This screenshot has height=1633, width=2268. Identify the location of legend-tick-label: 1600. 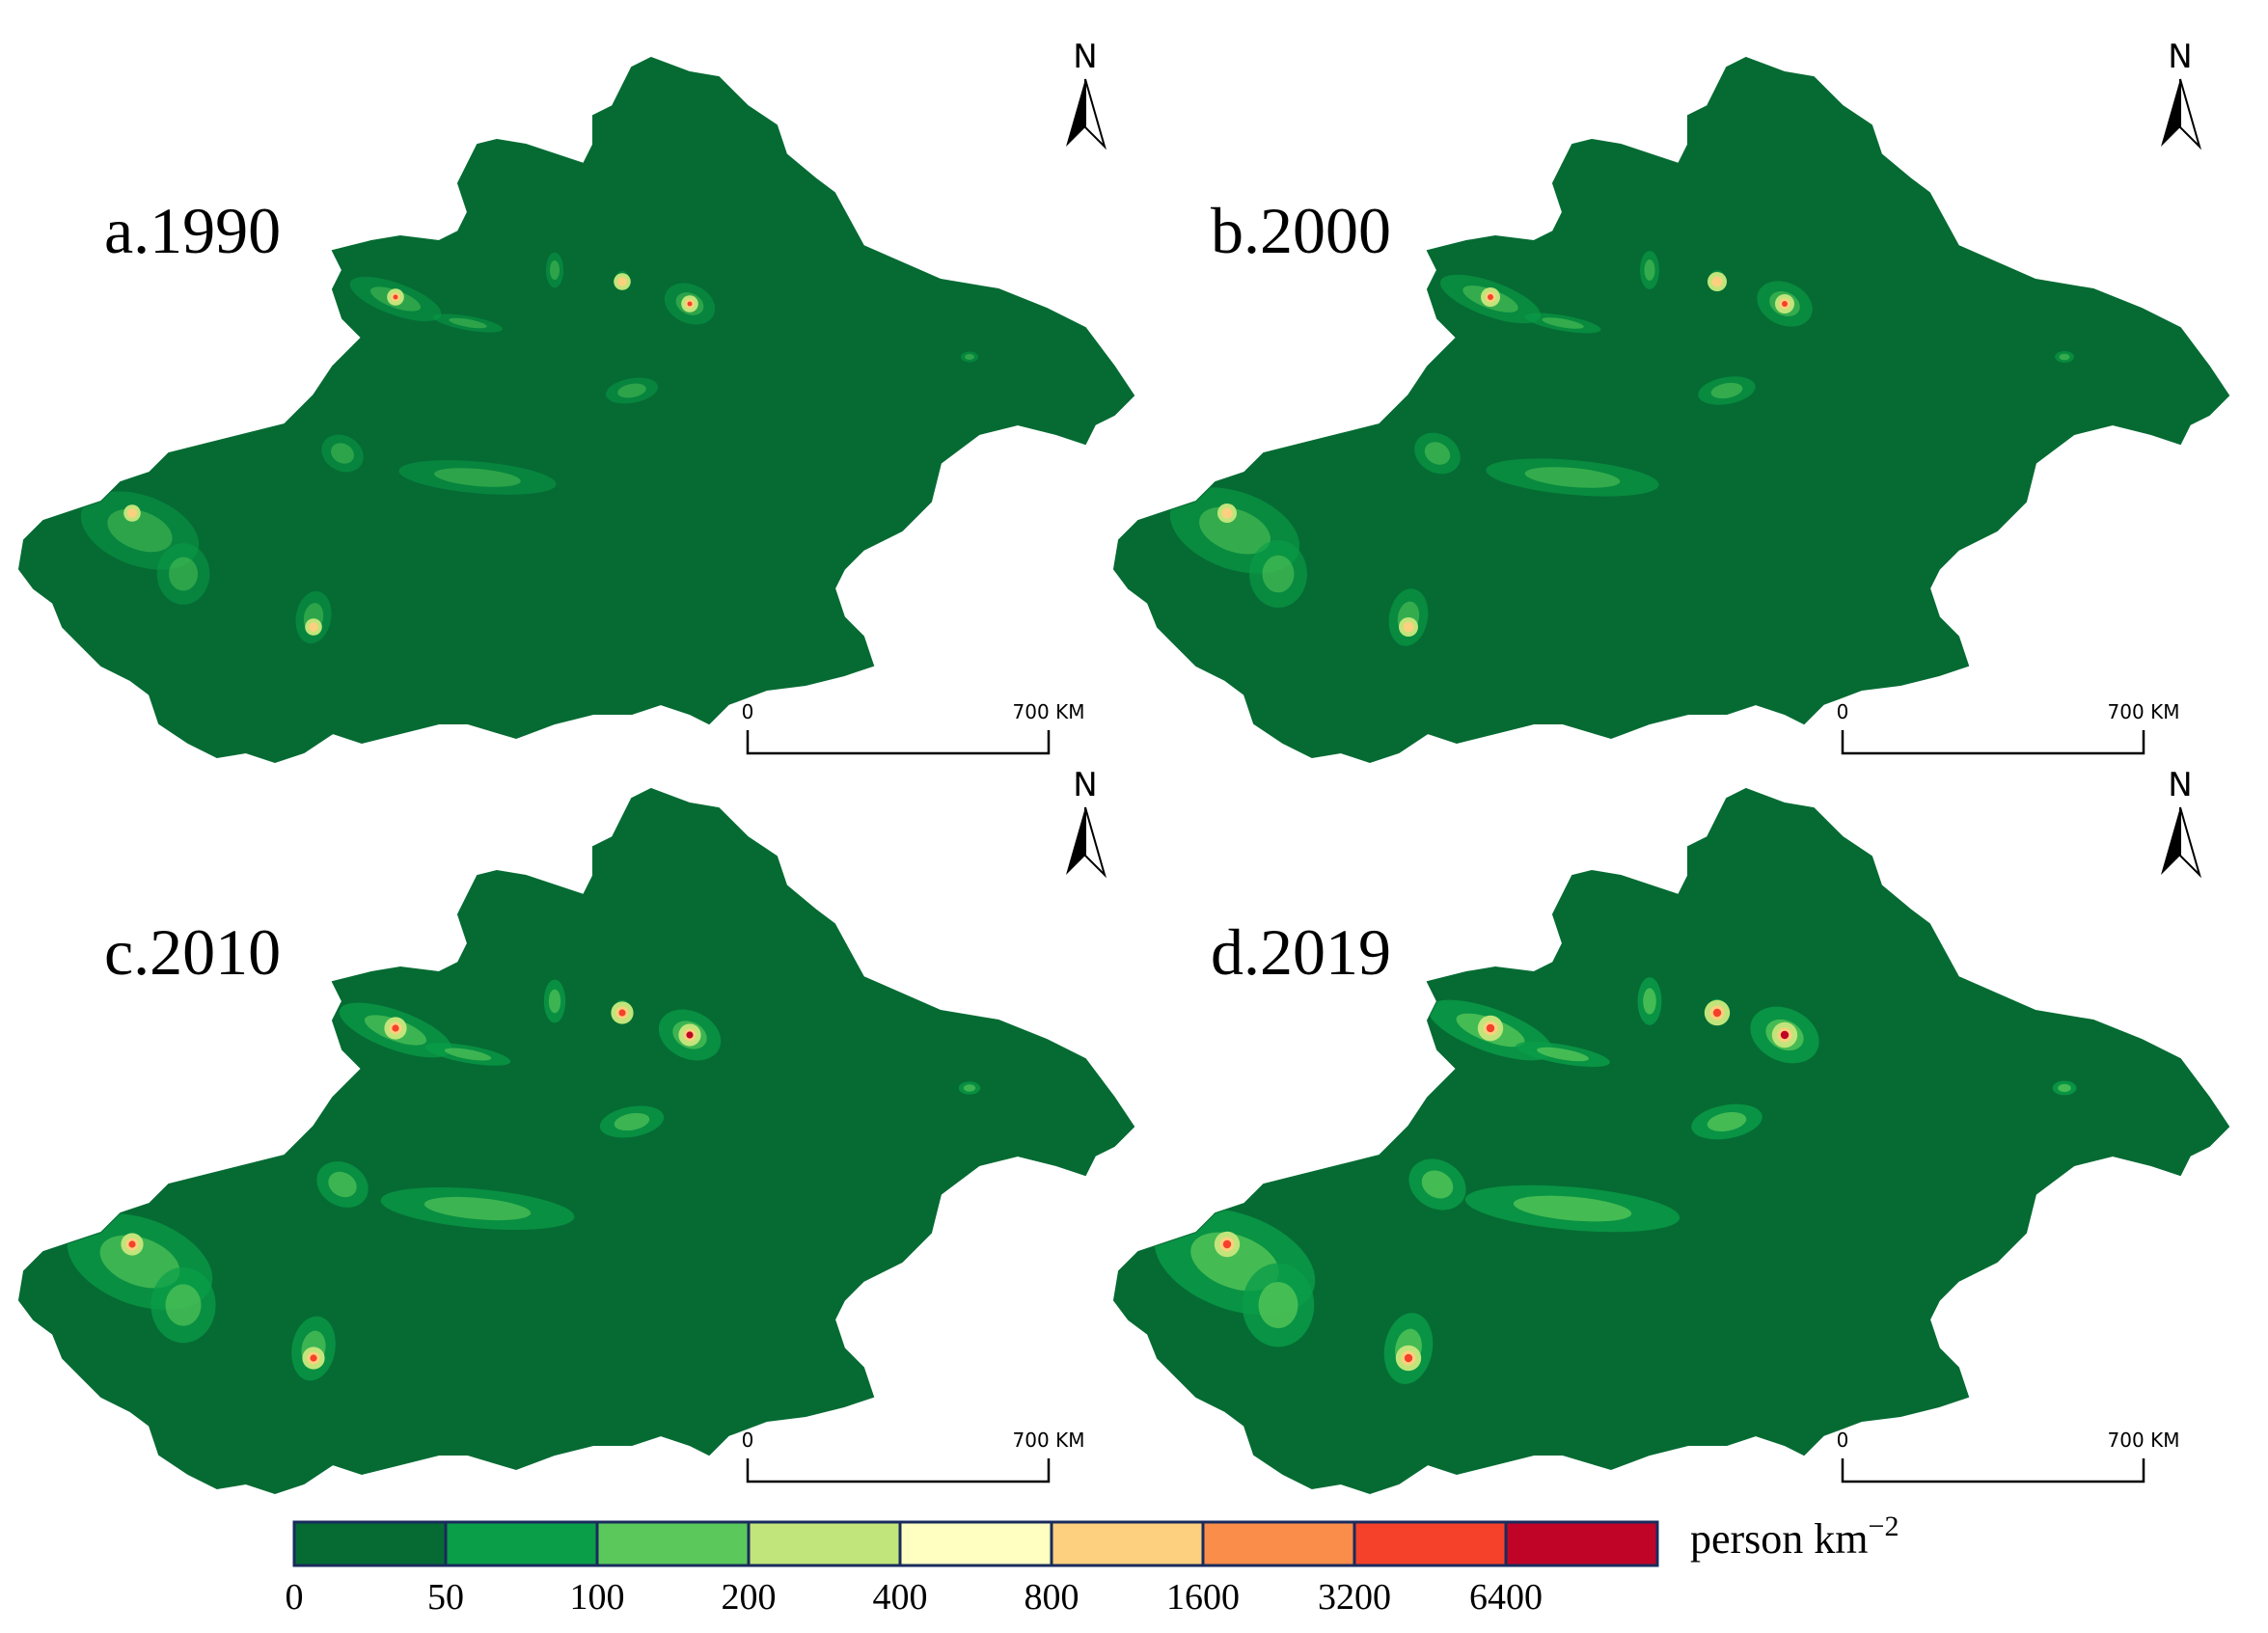
(1203, 1597).